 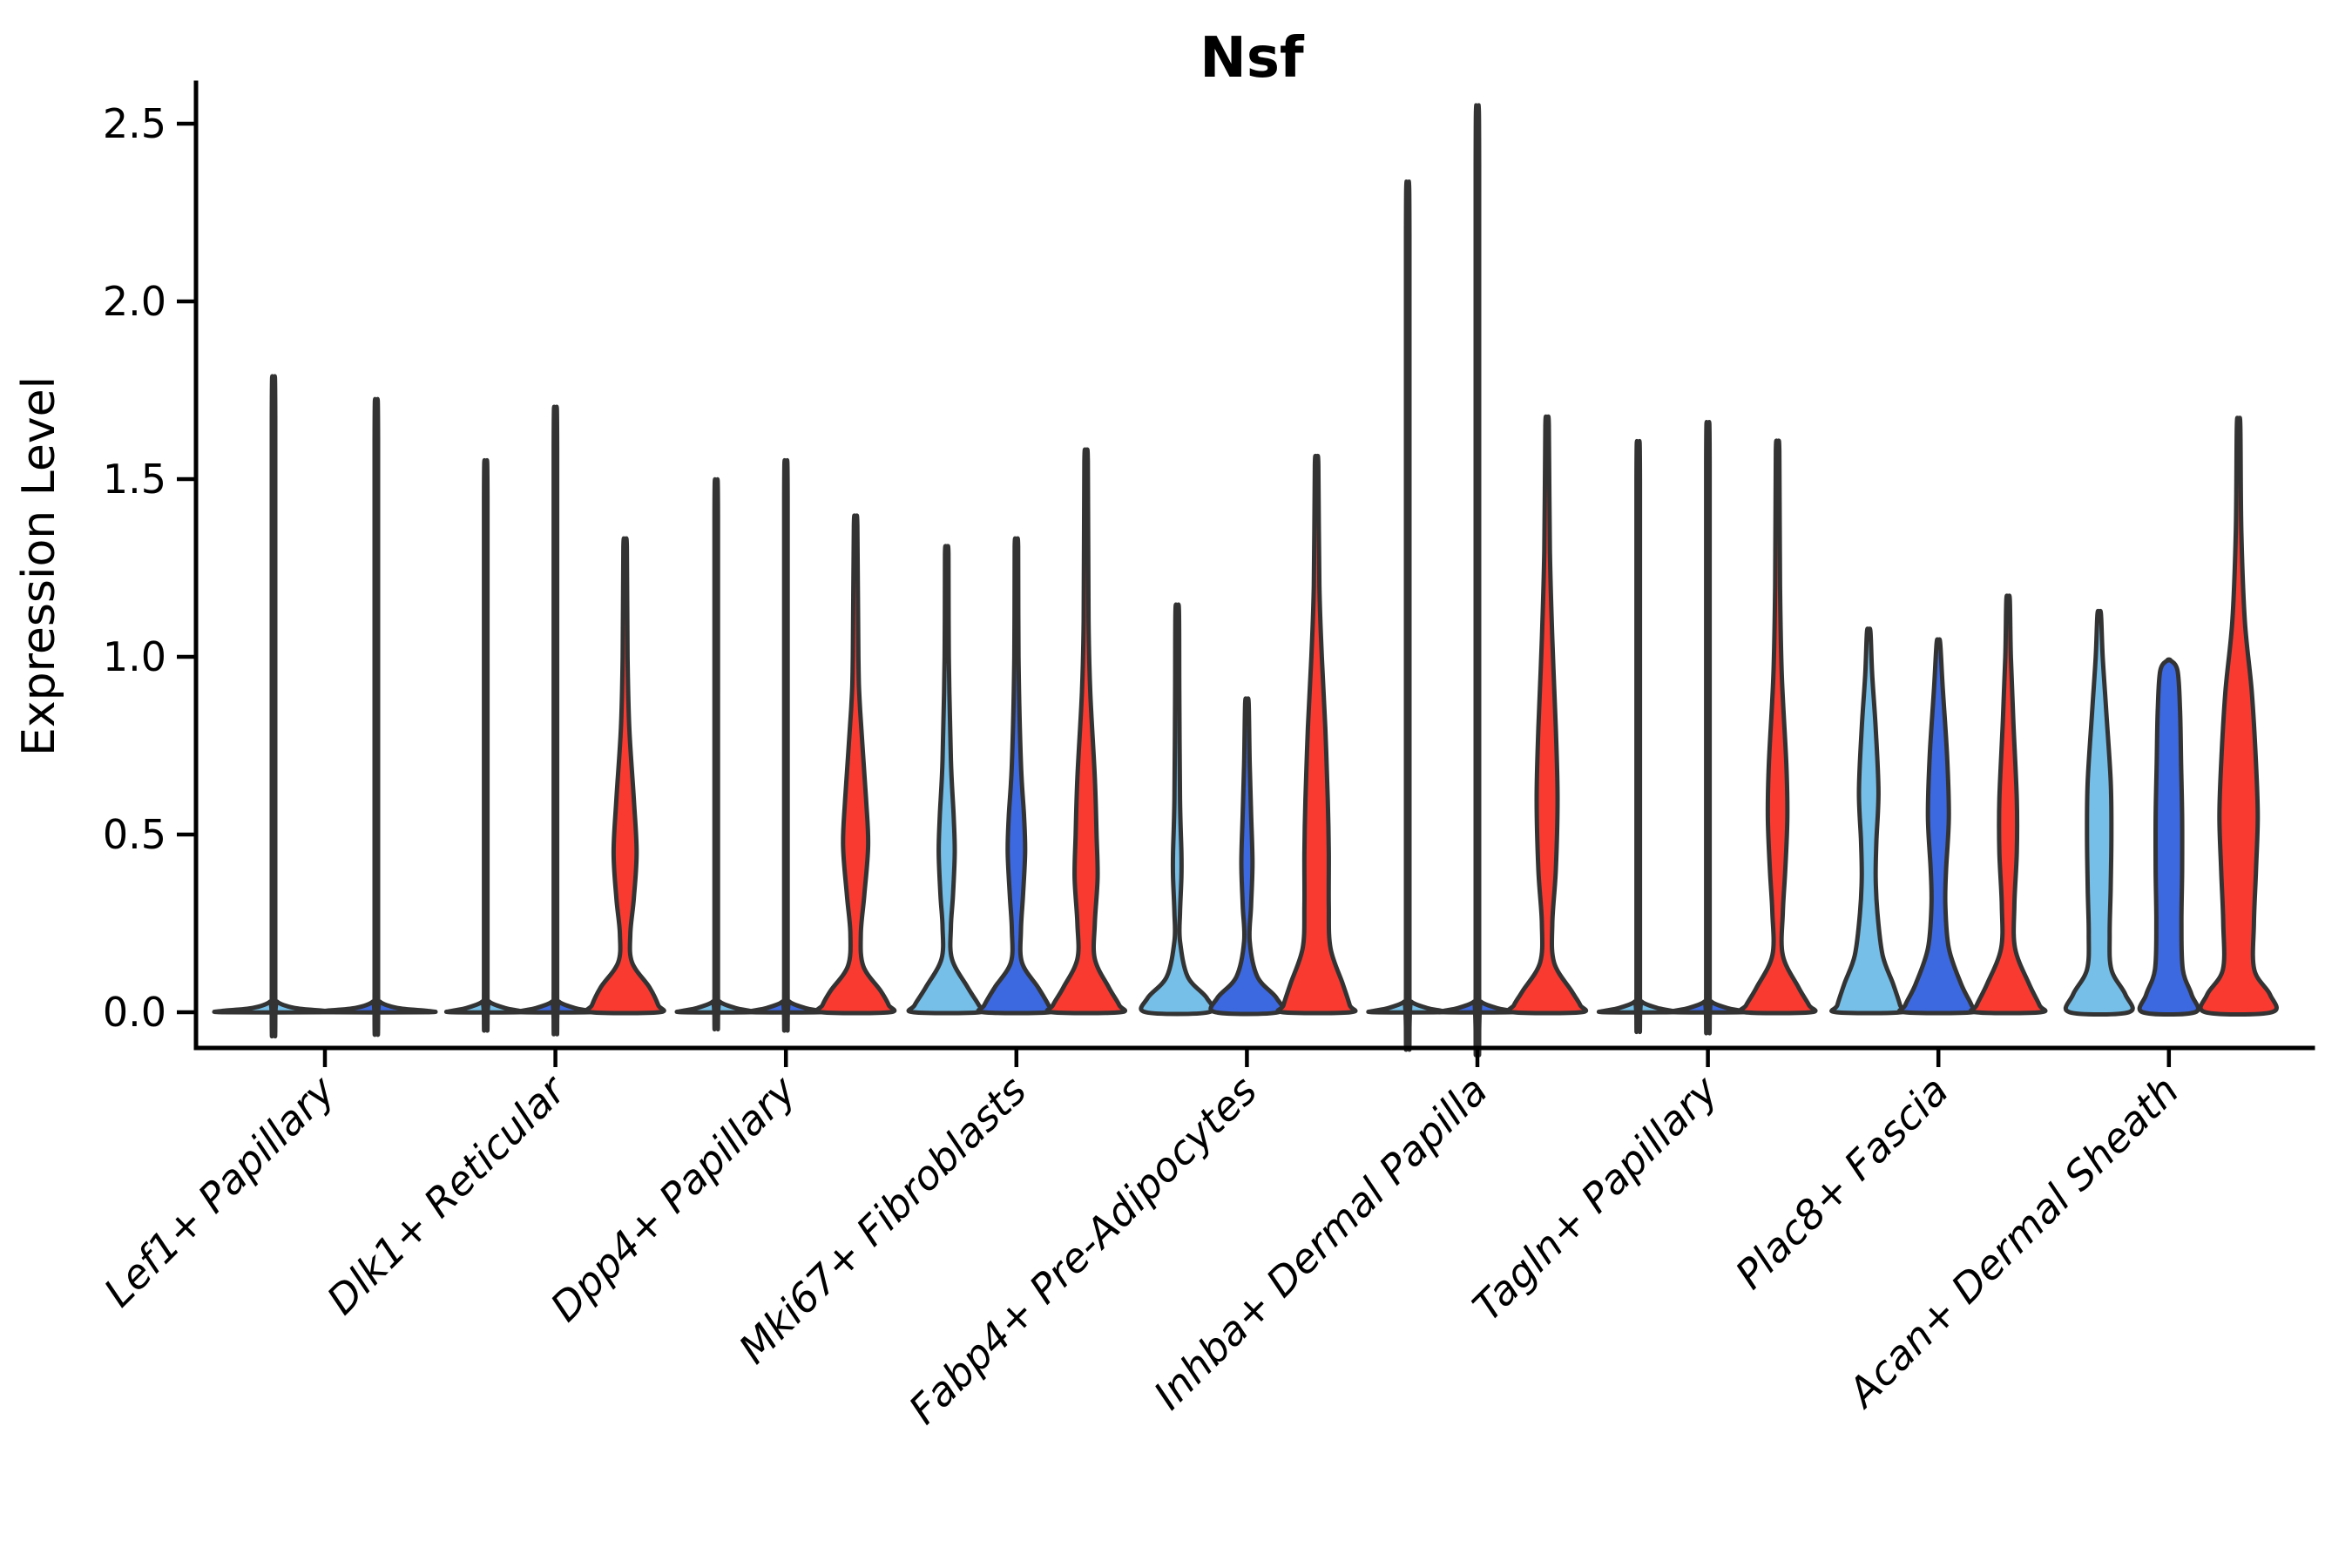 I want to click on violin-8-light_blue, so click(x=2099, y=812).